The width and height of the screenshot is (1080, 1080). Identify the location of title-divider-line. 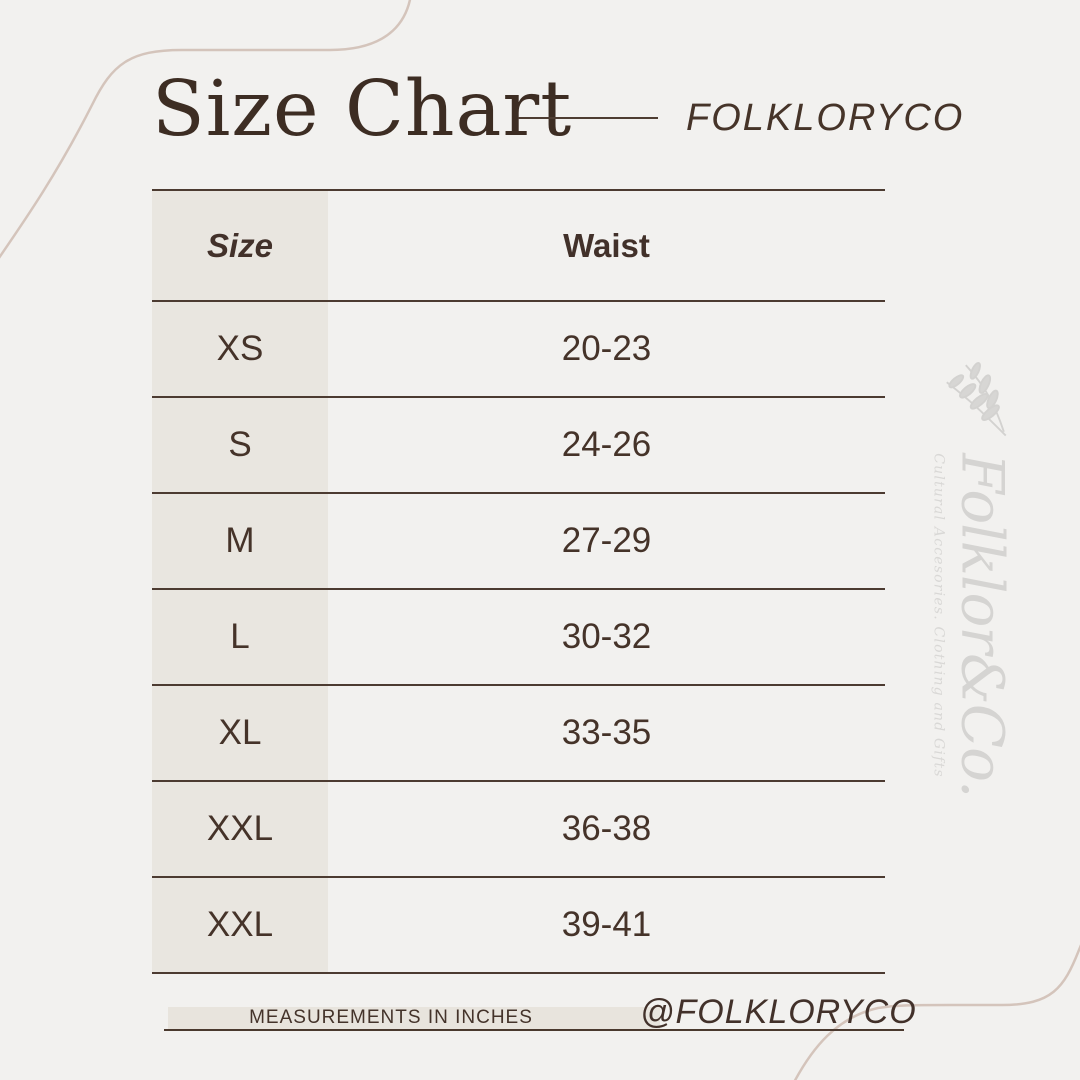
(588, 118).